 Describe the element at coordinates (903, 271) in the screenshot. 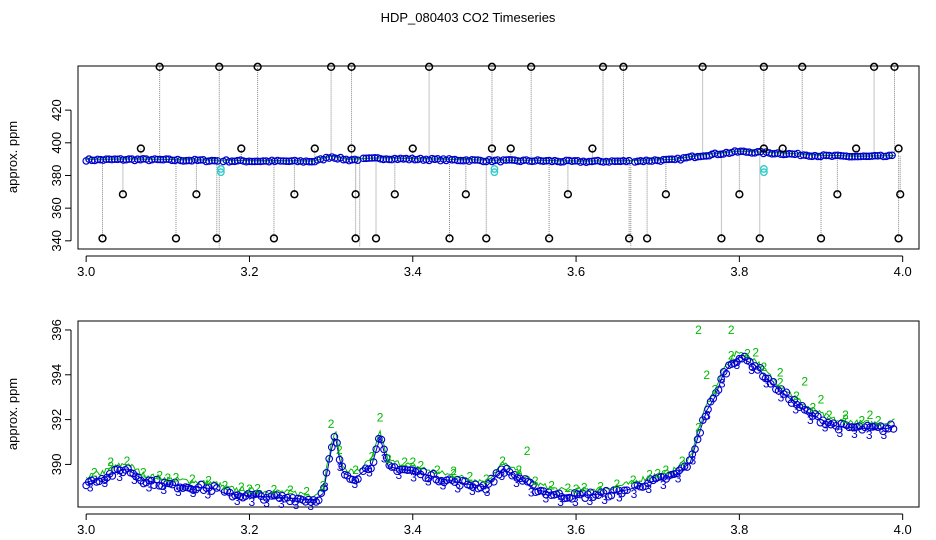

I see `top-x-tick-label: 4.0` at that location.